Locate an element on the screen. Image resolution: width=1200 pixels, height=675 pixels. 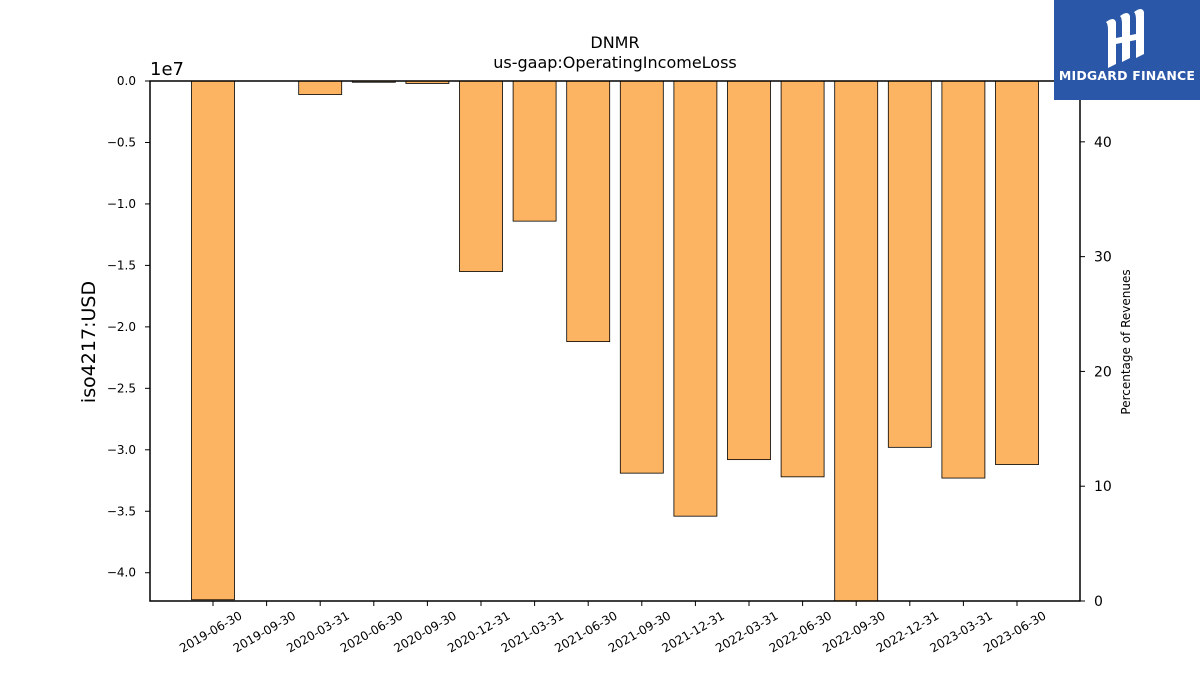
y-axis-label: iso4217:USD is located at coordinates (89, 342).